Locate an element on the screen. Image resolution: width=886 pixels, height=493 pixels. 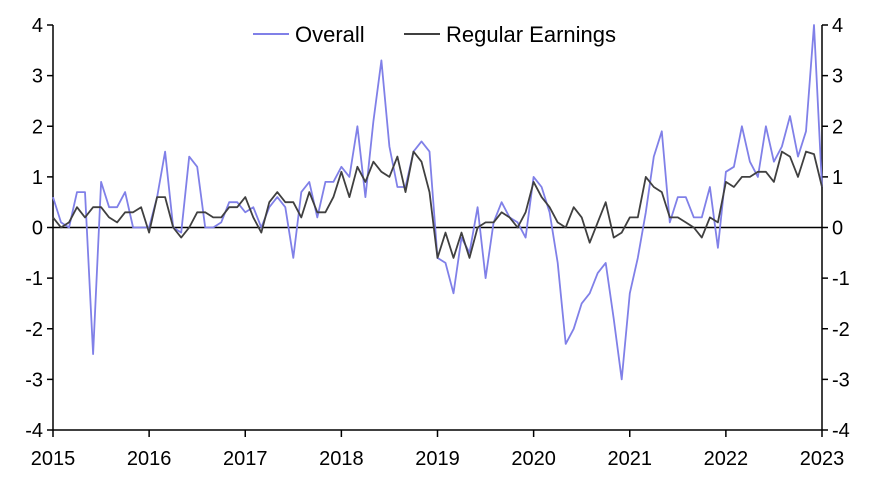
y-tick-label-left: 0 is located at coordinates (37, 229).